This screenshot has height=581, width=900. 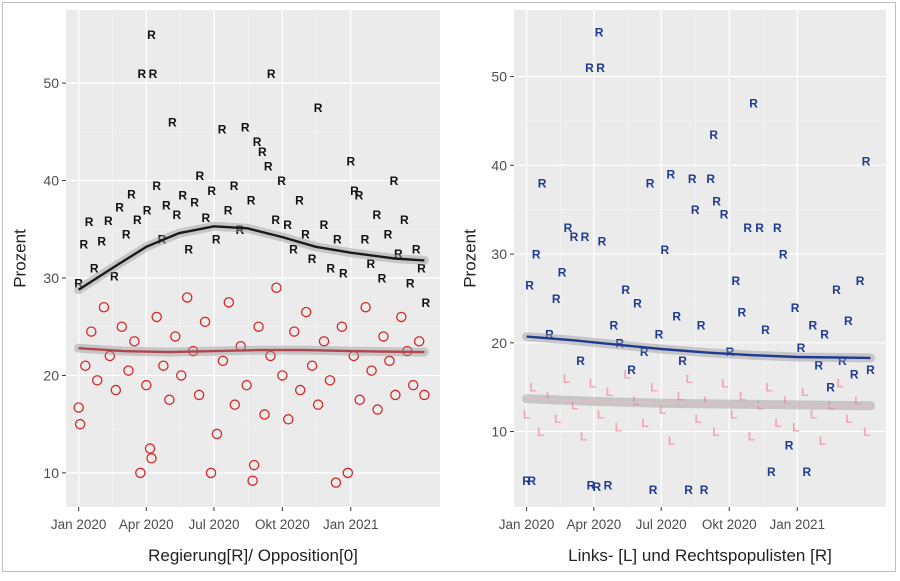 I want to click on x-tick-label: Jan 2020, so click(x=527, y=524).